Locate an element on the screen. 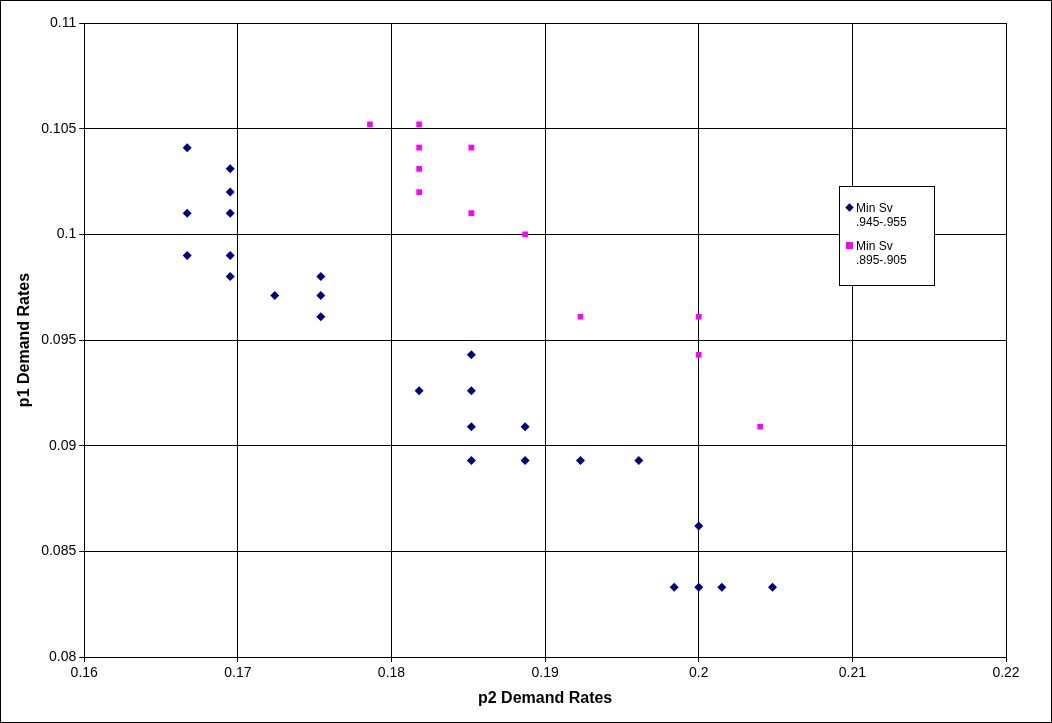 Image resolution: width=1052 pixels, height=723 pixels. y-tick-label: 0.08 is located at coordinates (62, 655).